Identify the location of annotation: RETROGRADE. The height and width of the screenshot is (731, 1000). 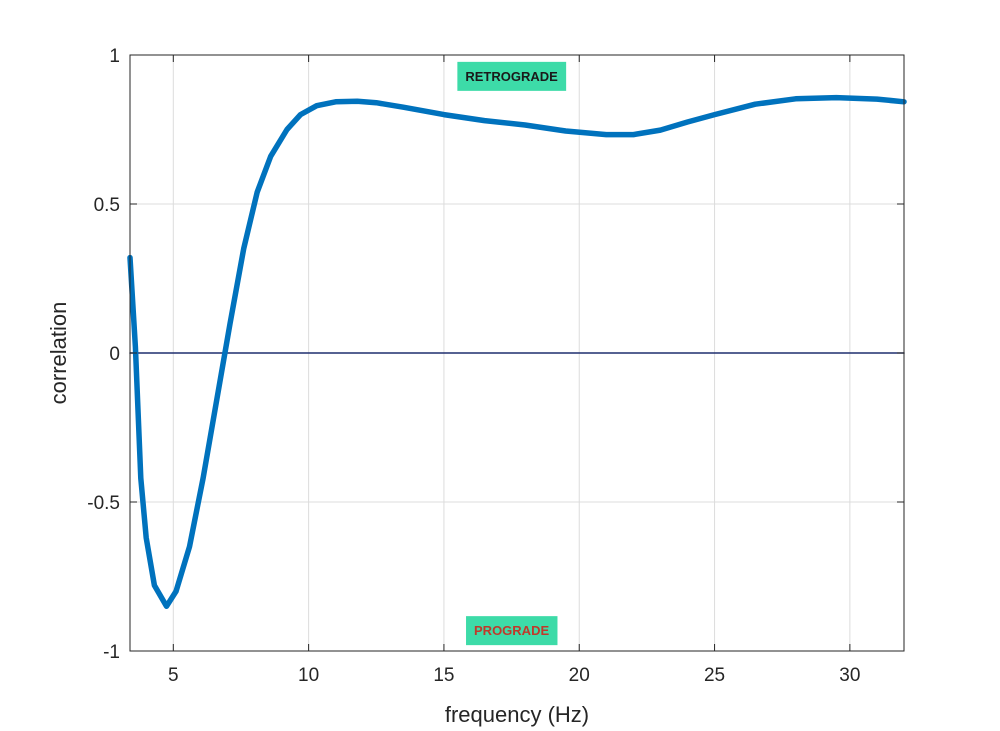
(512, 76).